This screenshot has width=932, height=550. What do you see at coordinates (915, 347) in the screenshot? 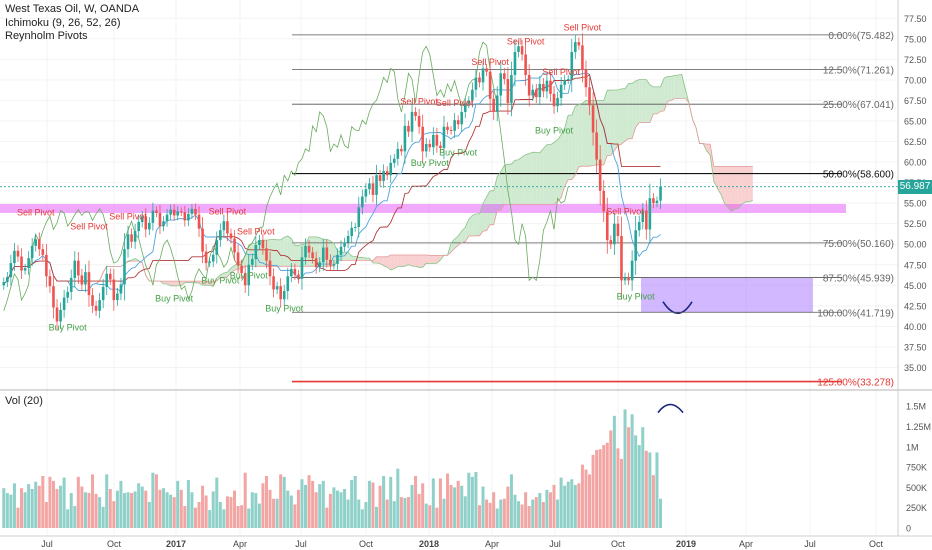
I see `price-tick-label: 37.50` at bounding box center [915, 347].